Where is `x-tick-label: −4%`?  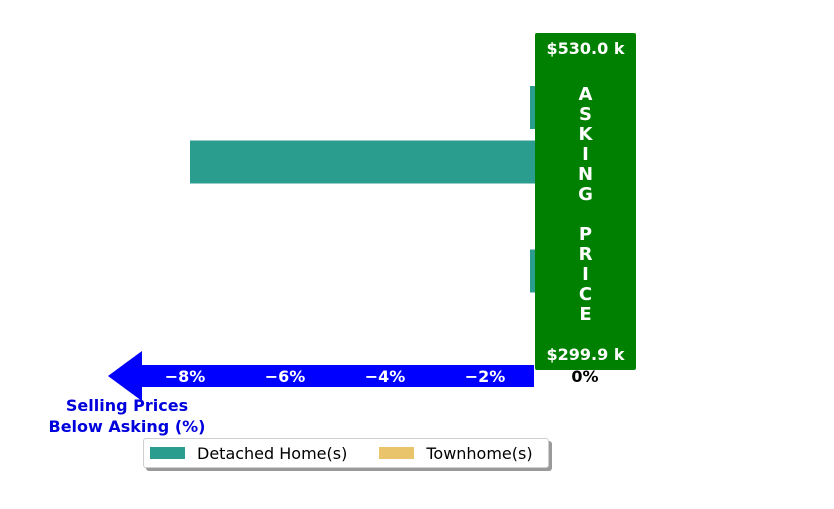 x-tick-label: −4% is located at coordinates (385, 376).